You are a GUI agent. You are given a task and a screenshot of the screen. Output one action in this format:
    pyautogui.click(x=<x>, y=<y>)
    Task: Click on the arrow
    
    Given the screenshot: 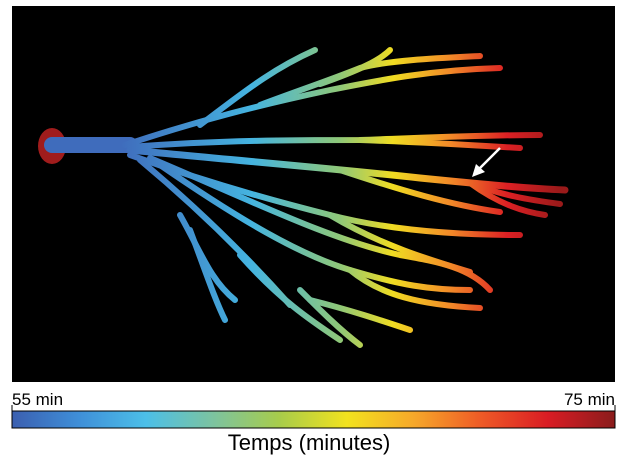 What is the action you would take?
    pyautogui.click(x=486, y=162)
    